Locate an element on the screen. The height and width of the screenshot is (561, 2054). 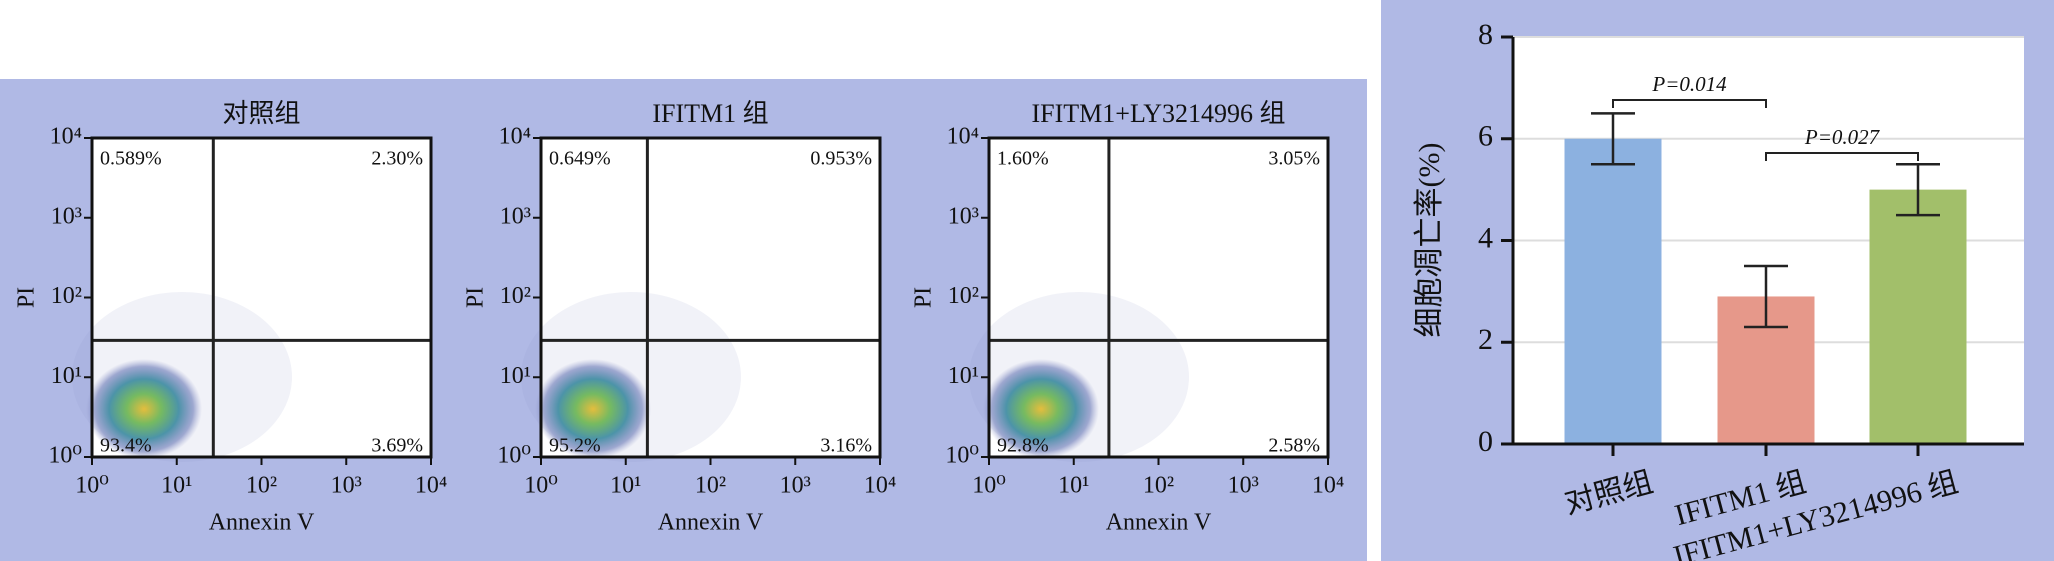
y-axis-label: 细胞凋亡率(%) is located at coordinates (1429, 240).